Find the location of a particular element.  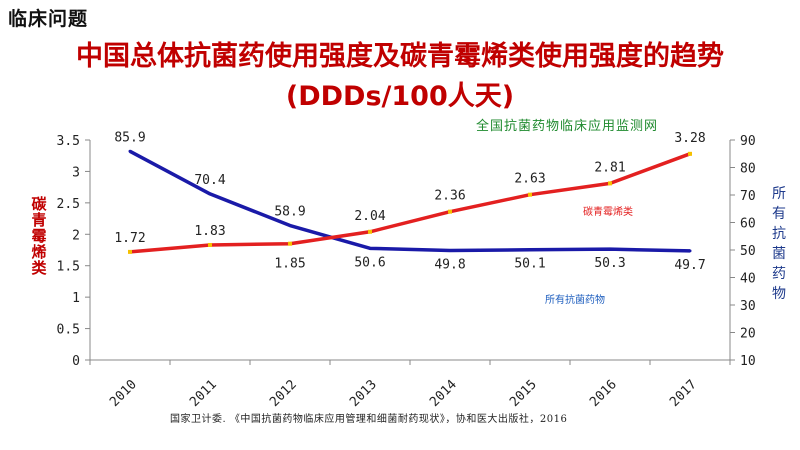

data-label-carbapenems: 2.04 is located at coordinates (369, 216).